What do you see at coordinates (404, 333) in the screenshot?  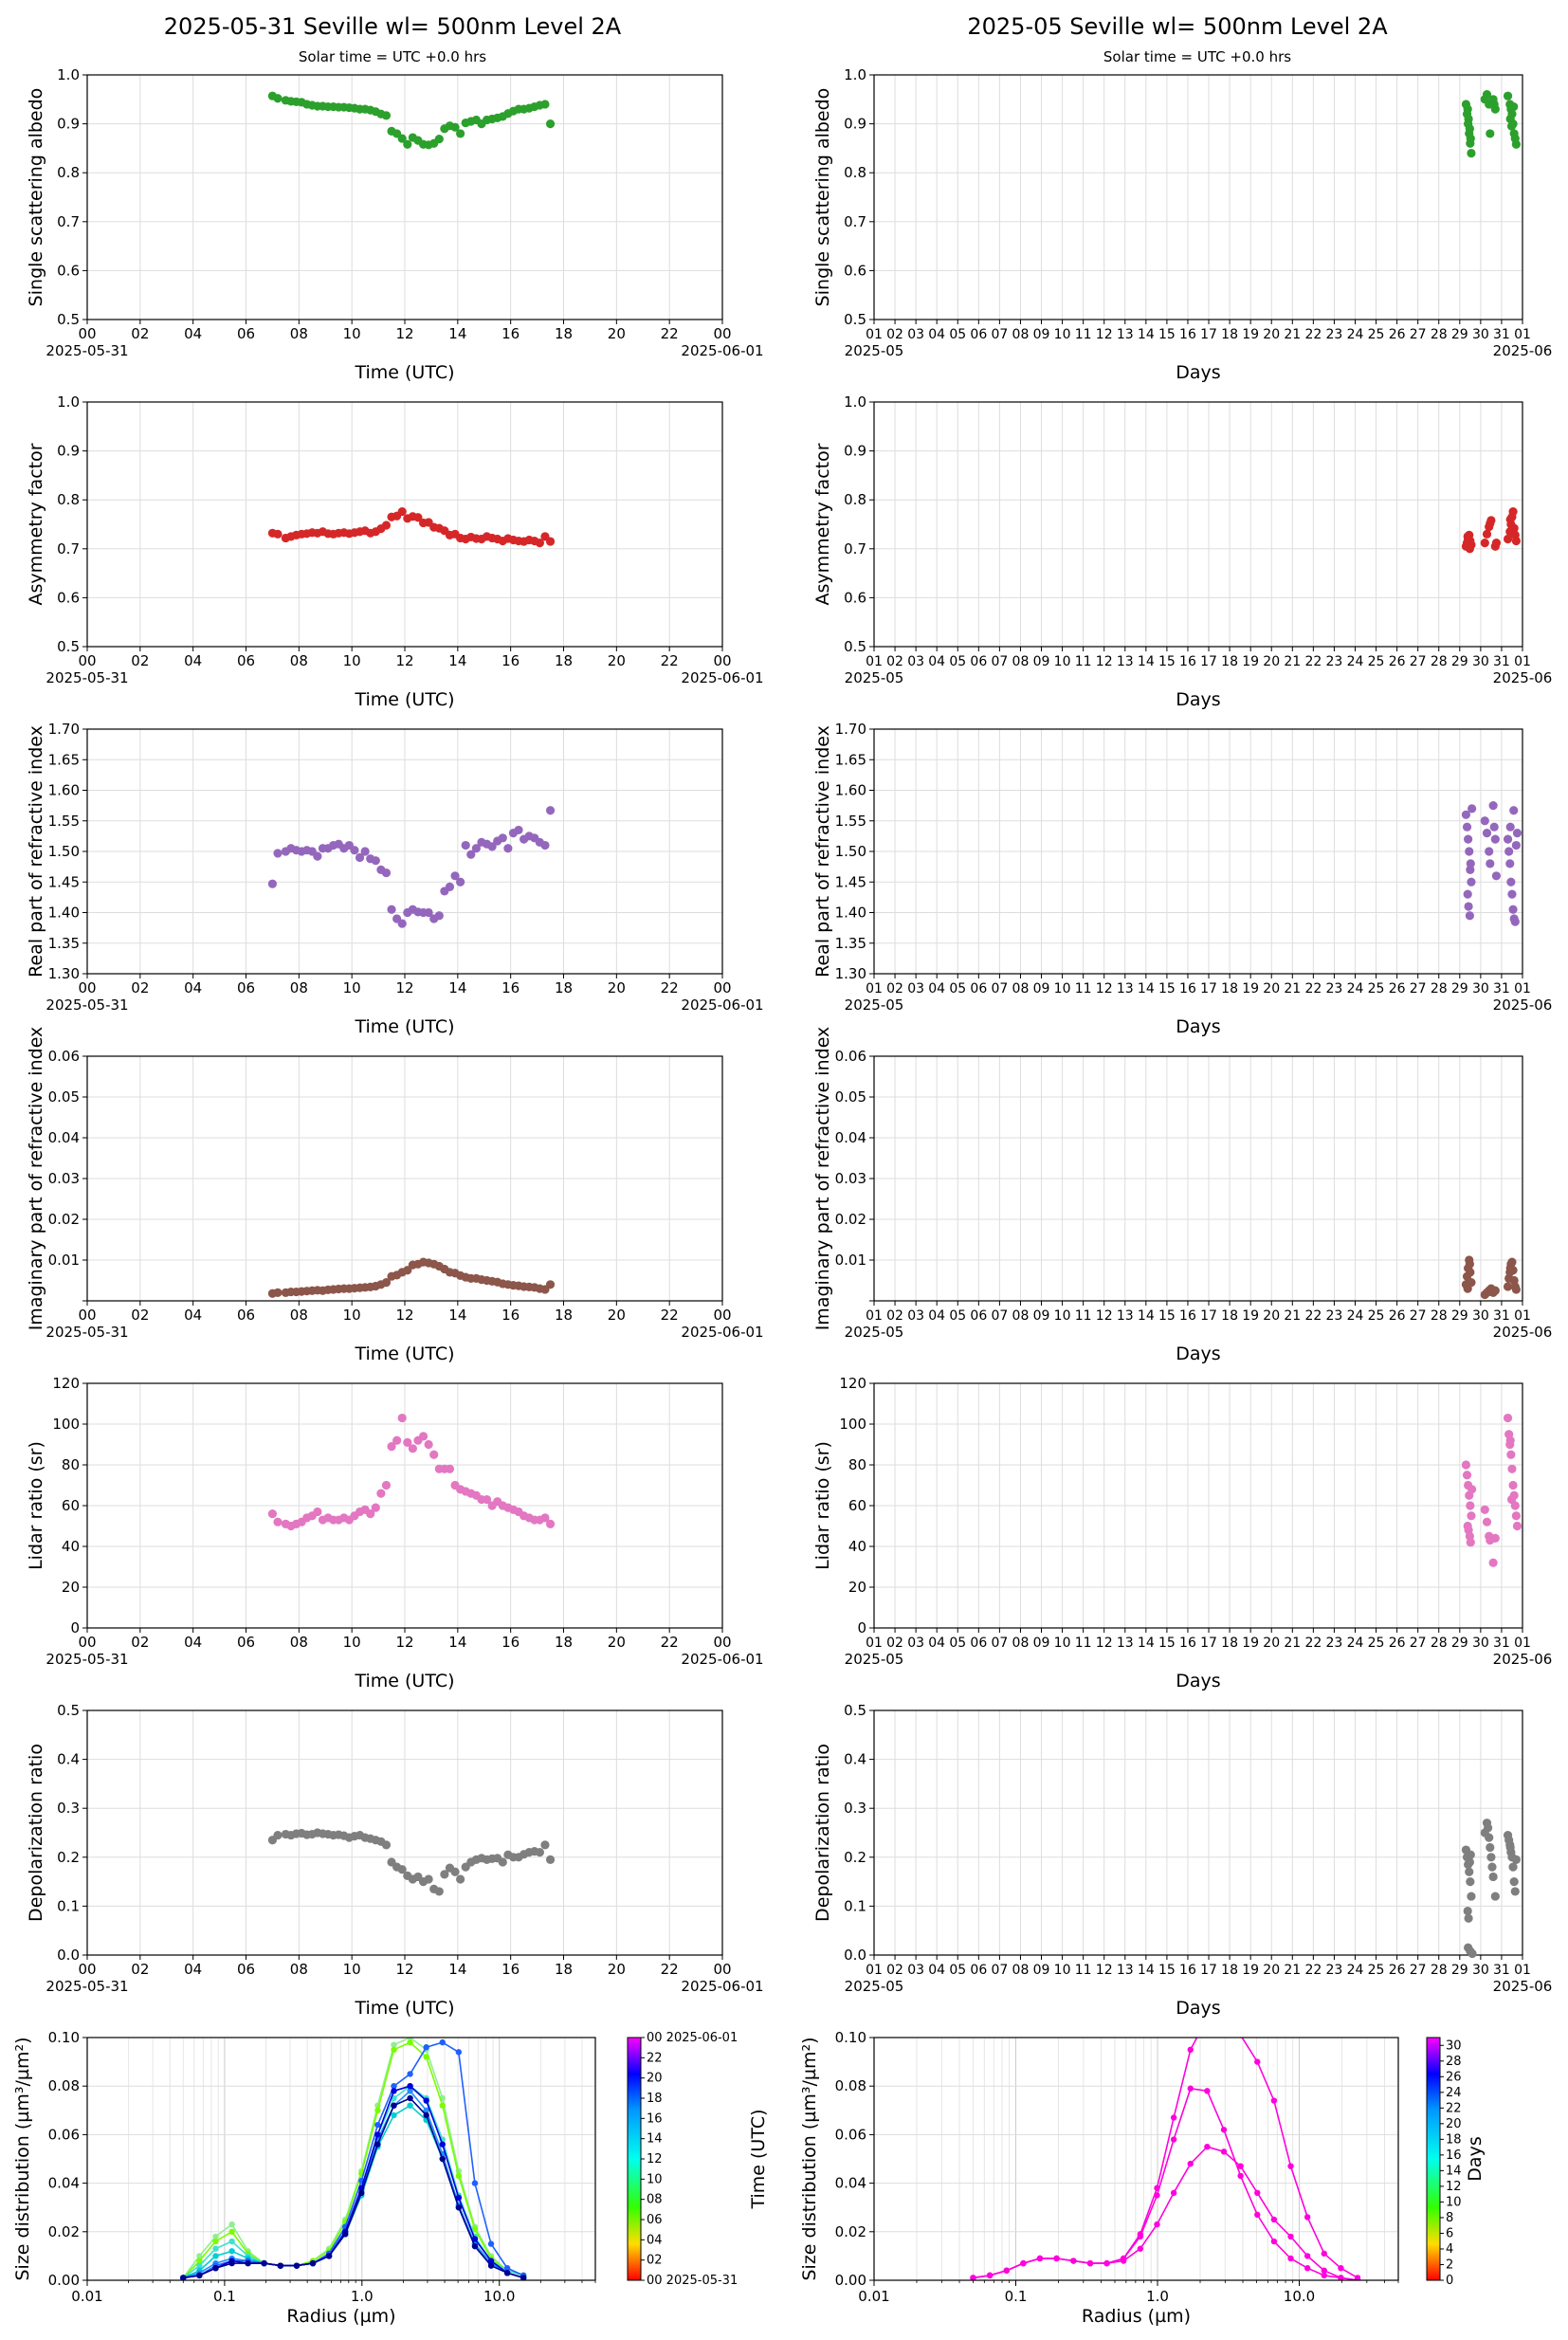 I see `x-tick-label: 12` at bounding box center [404, 333].